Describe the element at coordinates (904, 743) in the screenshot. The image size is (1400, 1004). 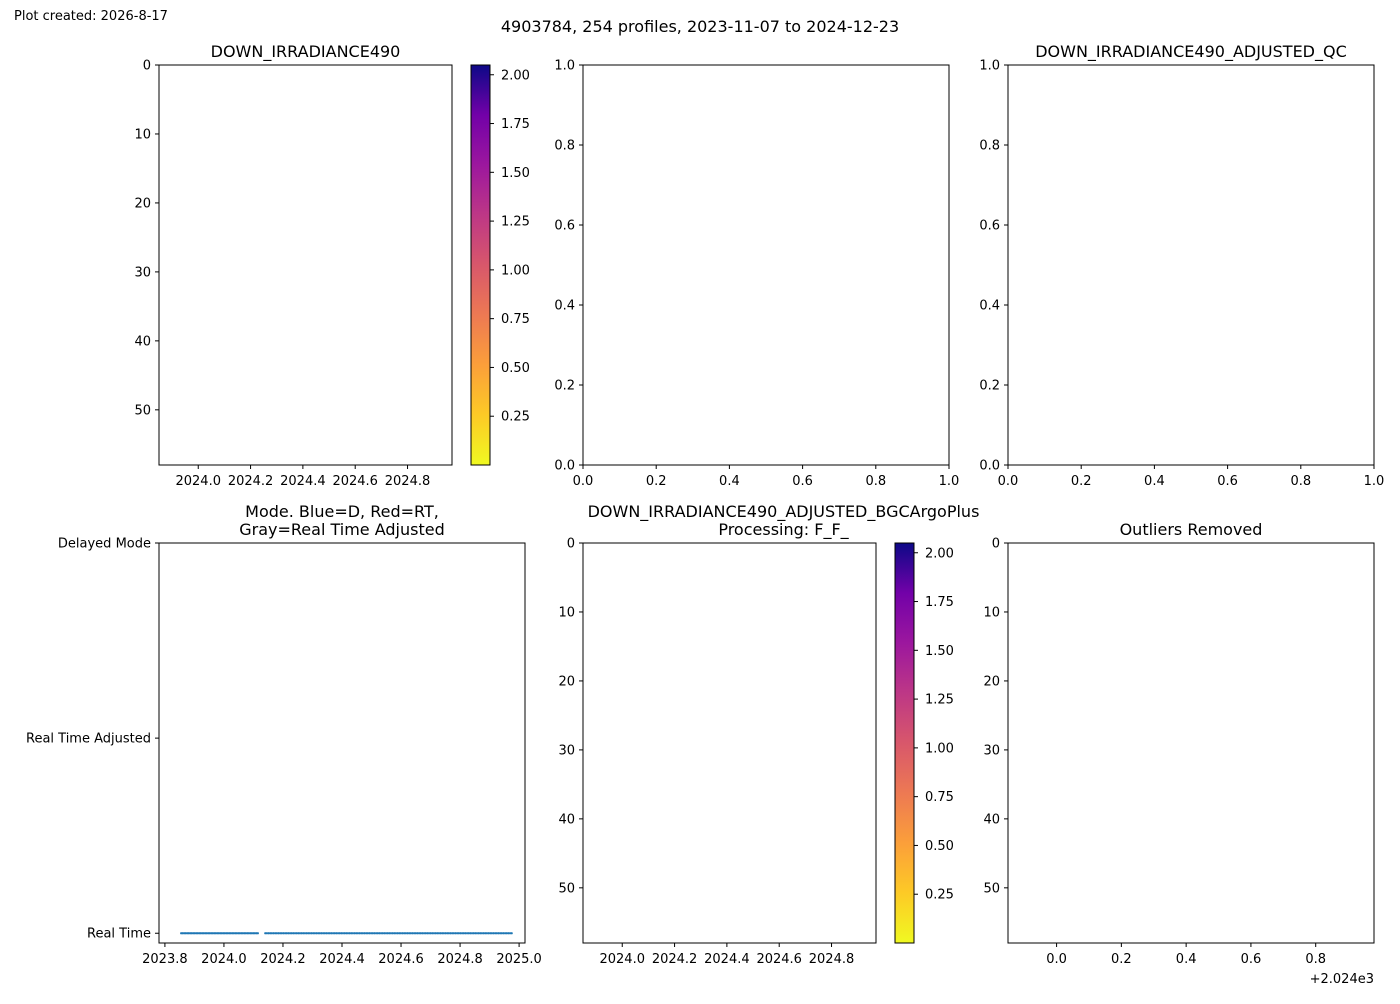
I see `colorbar` at that location.